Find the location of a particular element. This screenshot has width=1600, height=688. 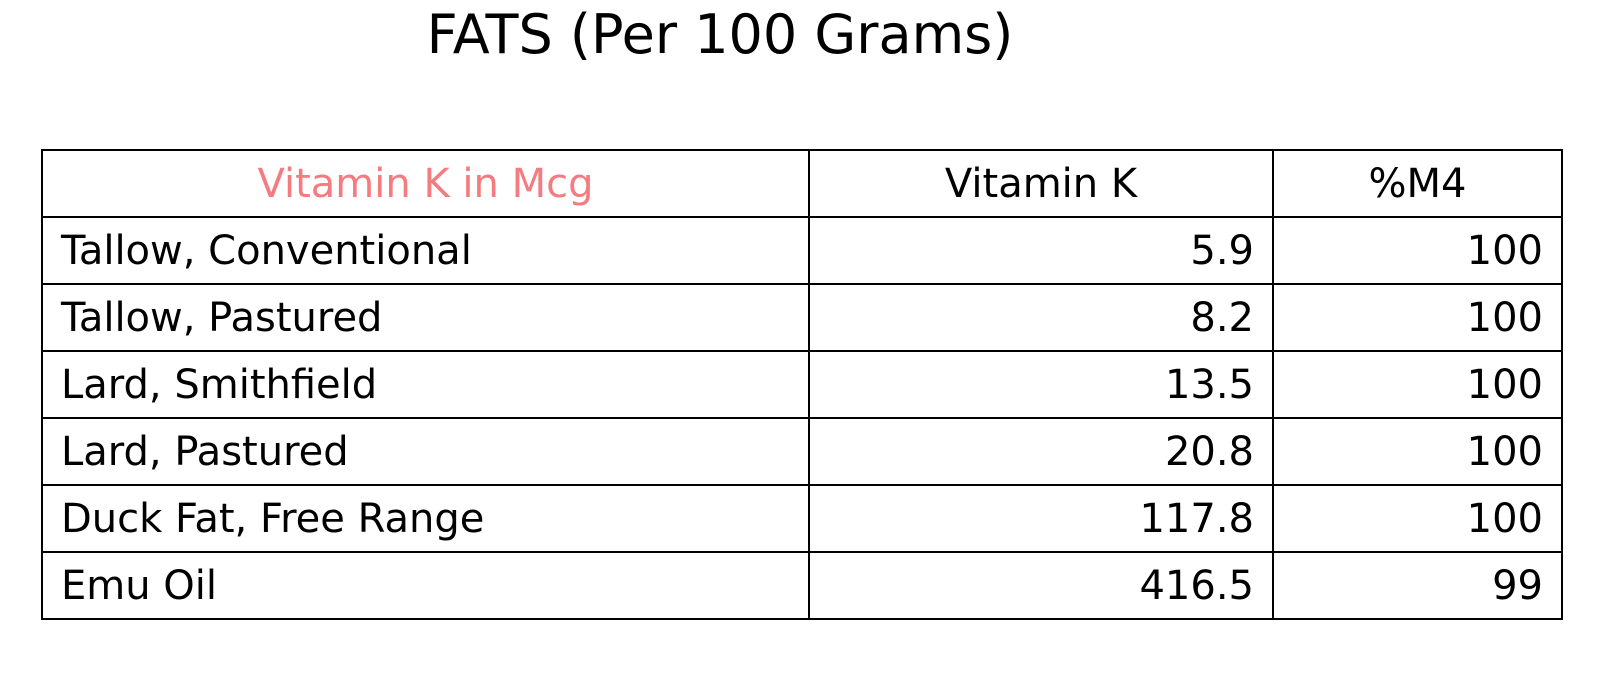

column-header-label: Vitamin K in Mcg is located at coordinates (425, 183).